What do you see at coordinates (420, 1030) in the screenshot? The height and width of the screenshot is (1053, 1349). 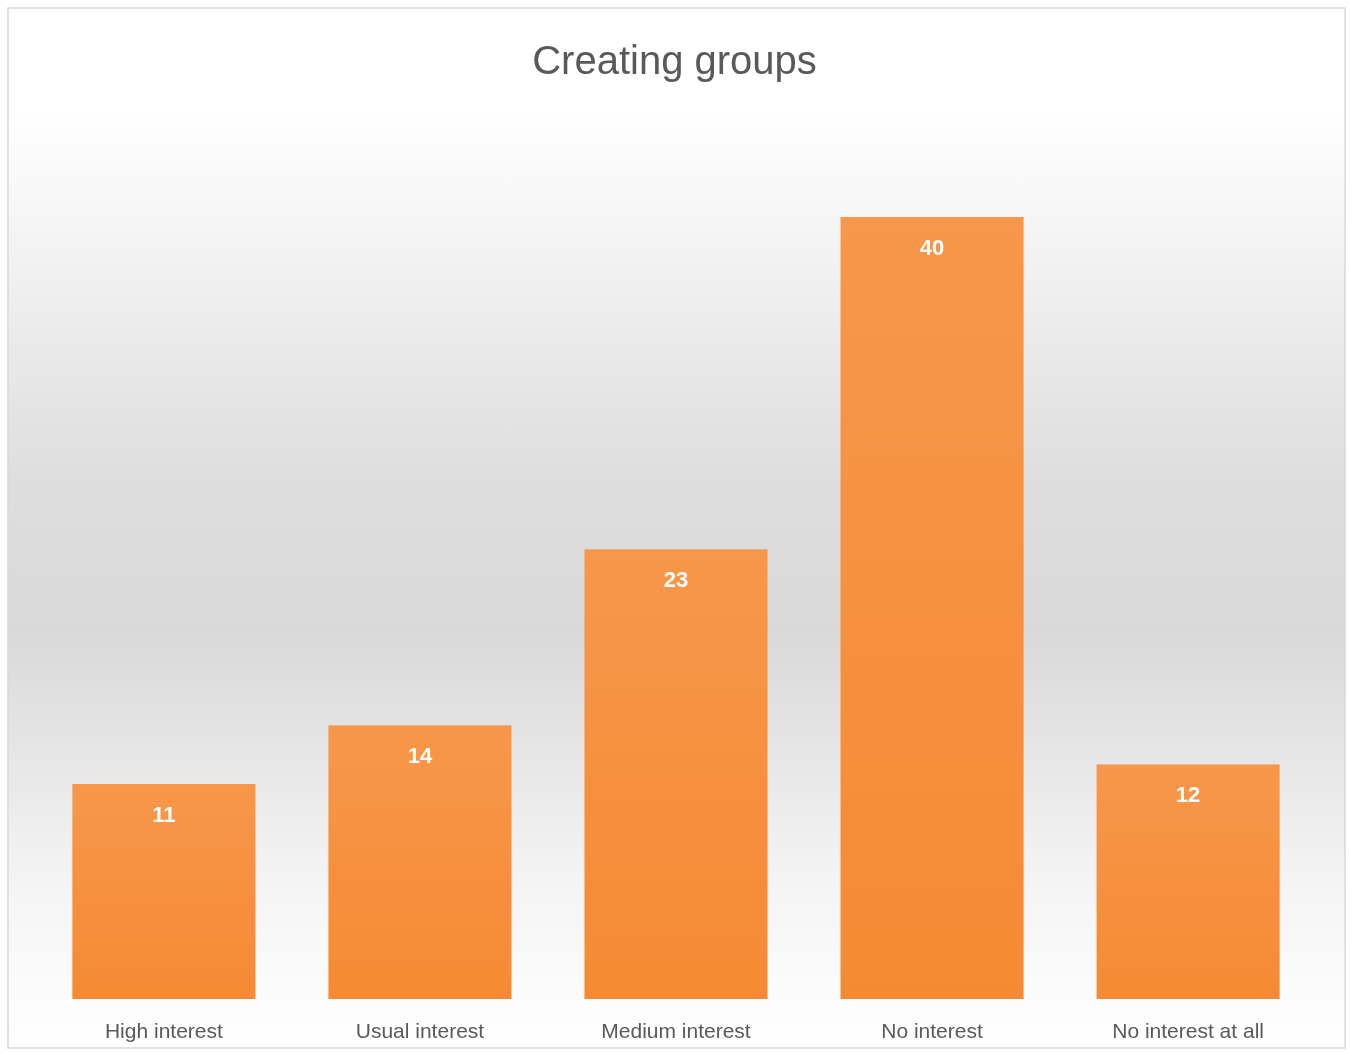 I see `x-tick-label: Usual interest` at bounding box center [420, 1030].